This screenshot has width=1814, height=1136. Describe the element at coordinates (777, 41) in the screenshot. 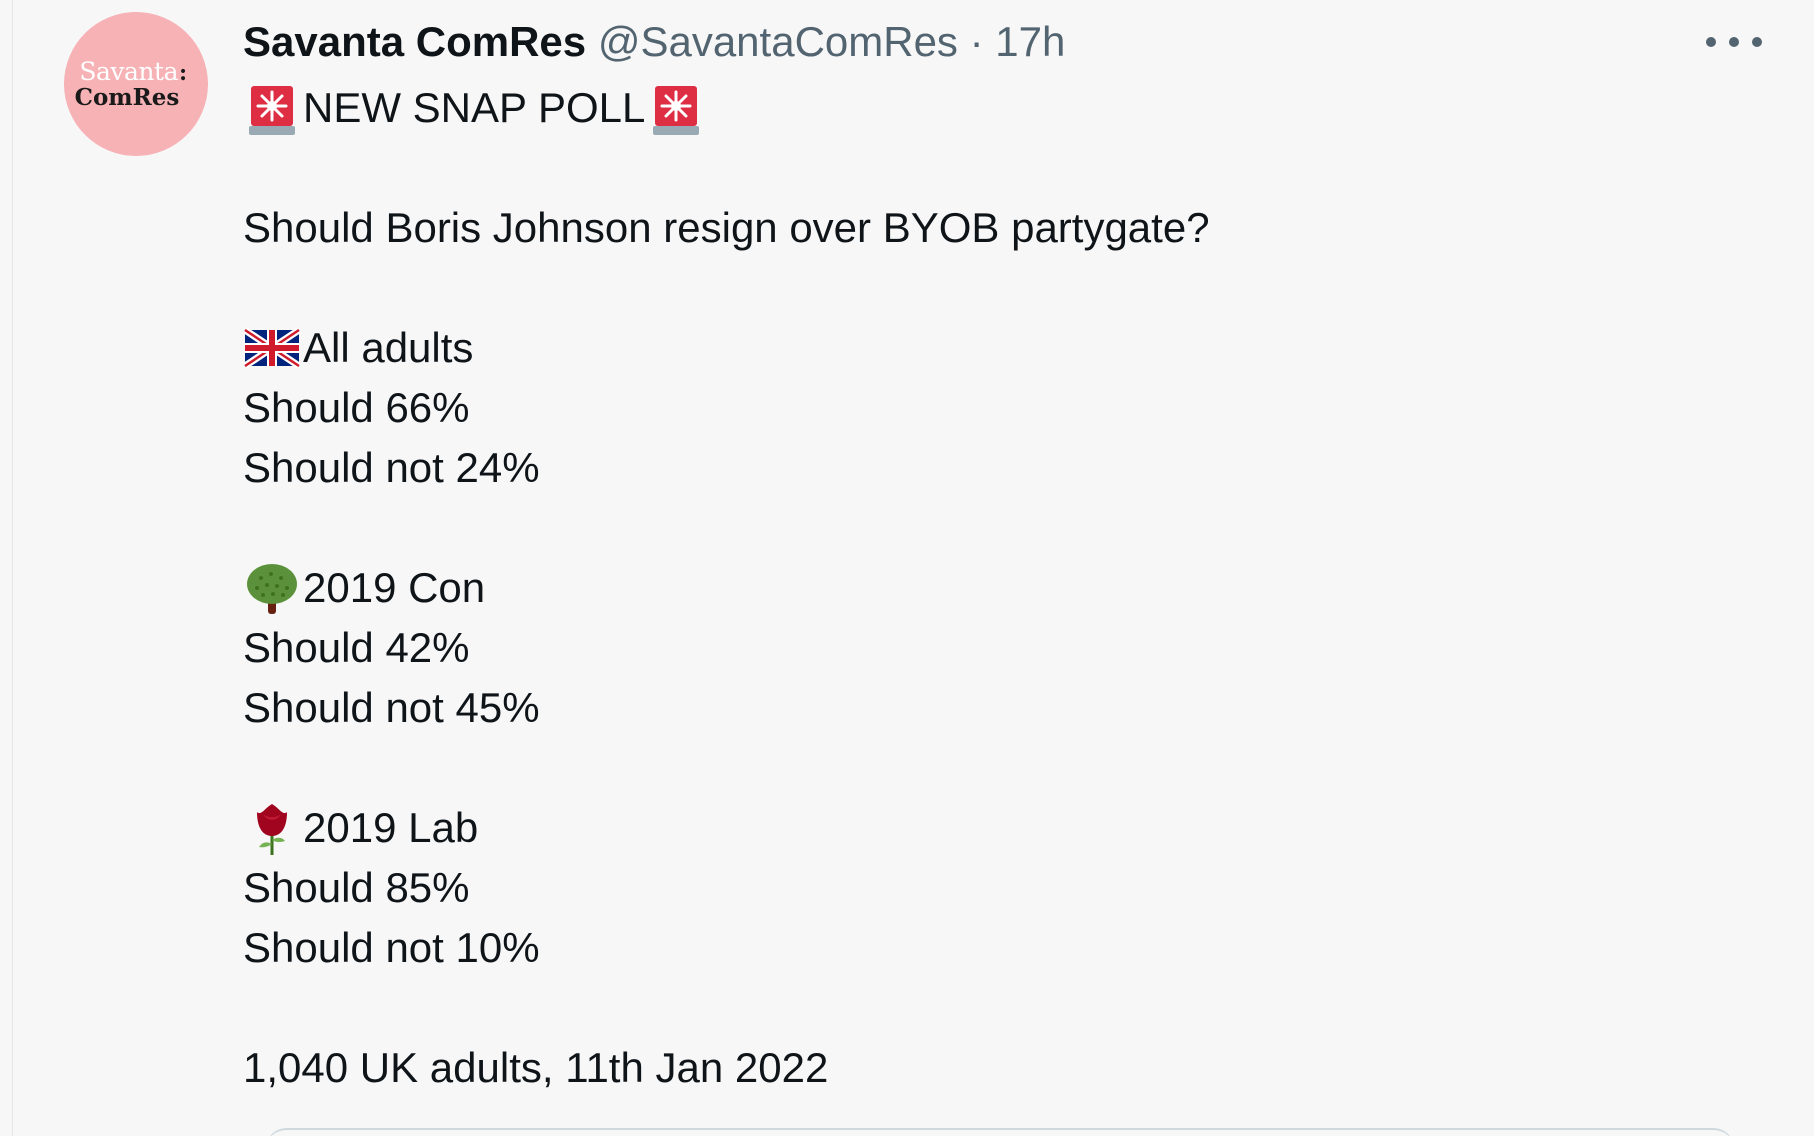

I see `author-handle: @SavantaComRes` at that location.